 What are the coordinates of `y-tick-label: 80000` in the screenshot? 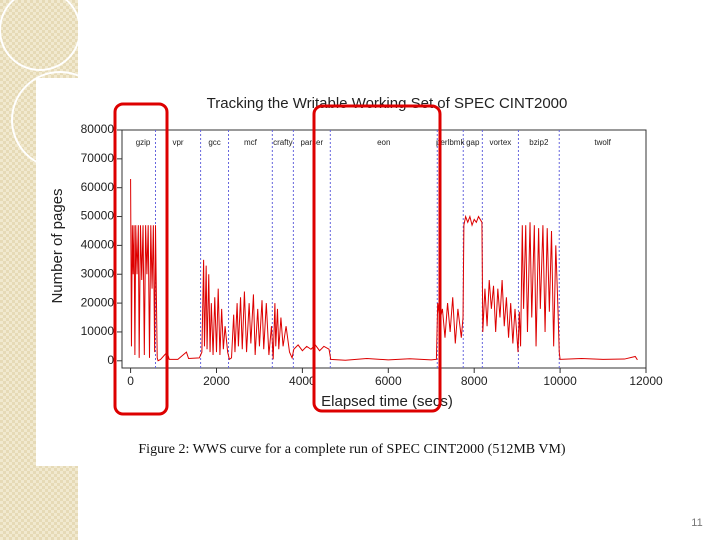 It's located at (98, 129).